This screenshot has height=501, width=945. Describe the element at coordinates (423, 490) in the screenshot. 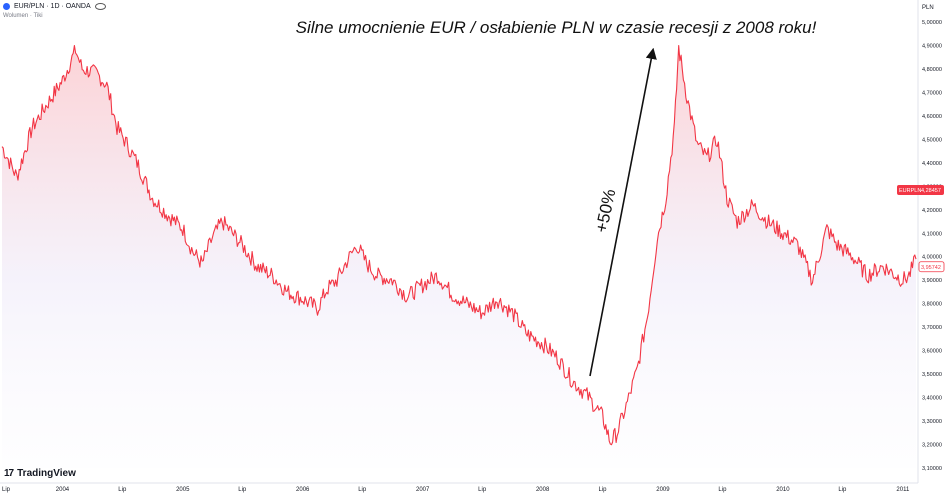

I see `x-tick-label: 2007` at that location.